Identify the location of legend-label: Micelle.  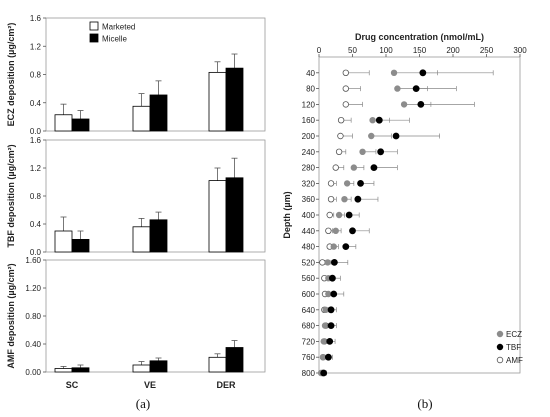
(114, 39).